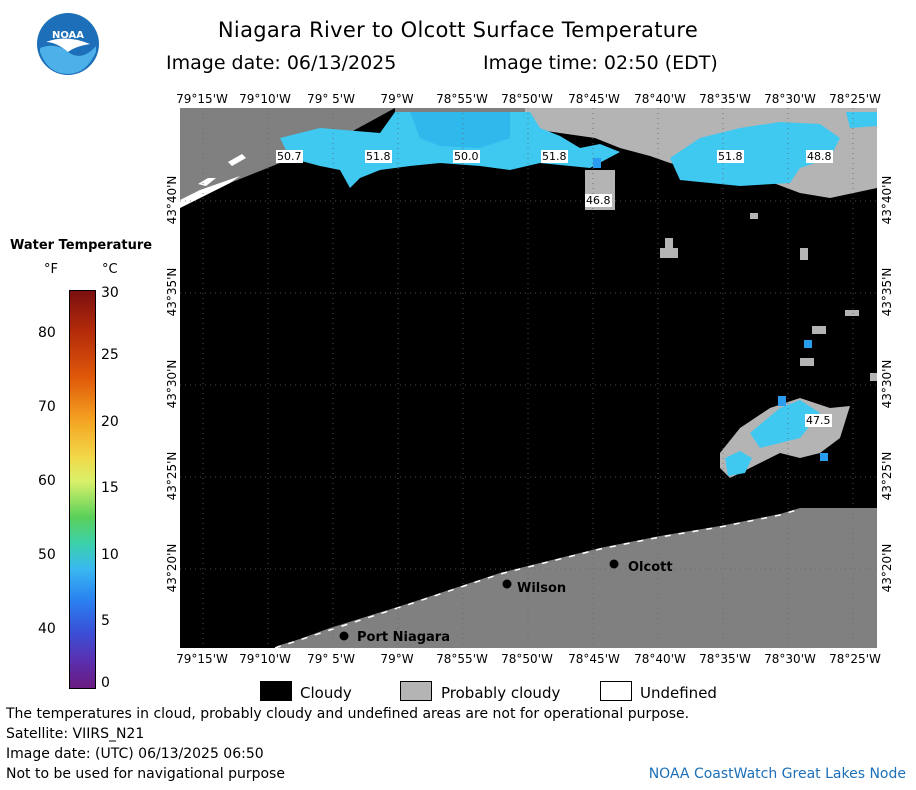 The width and height of the screenshot is (916, 790). I want to click on latitude-label-left: 43°30'N, so click(172, 384).